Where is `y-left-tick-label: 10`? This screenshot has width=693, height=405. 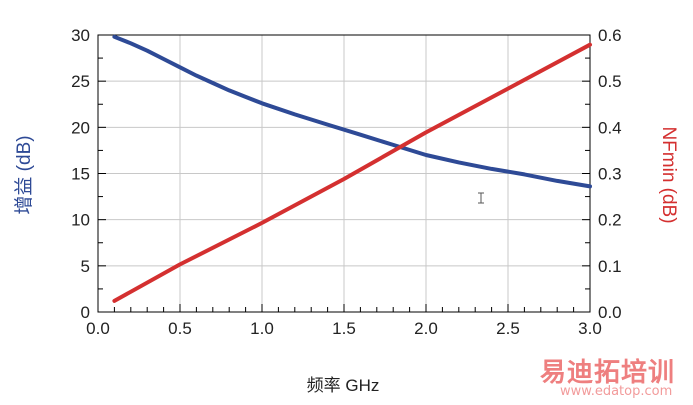
y-left-tick-label: 10 is located at coordinates (80, 220).